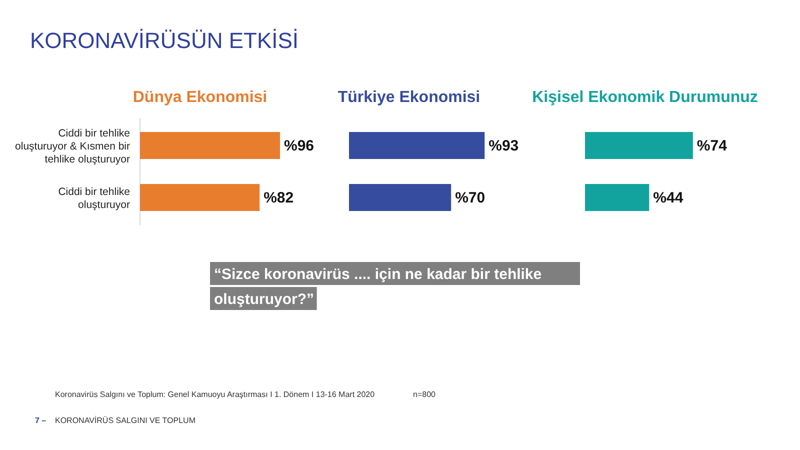  Describe the element at coordinates (41, 420) in the screenshot. I see `text: 7 –` at that location.